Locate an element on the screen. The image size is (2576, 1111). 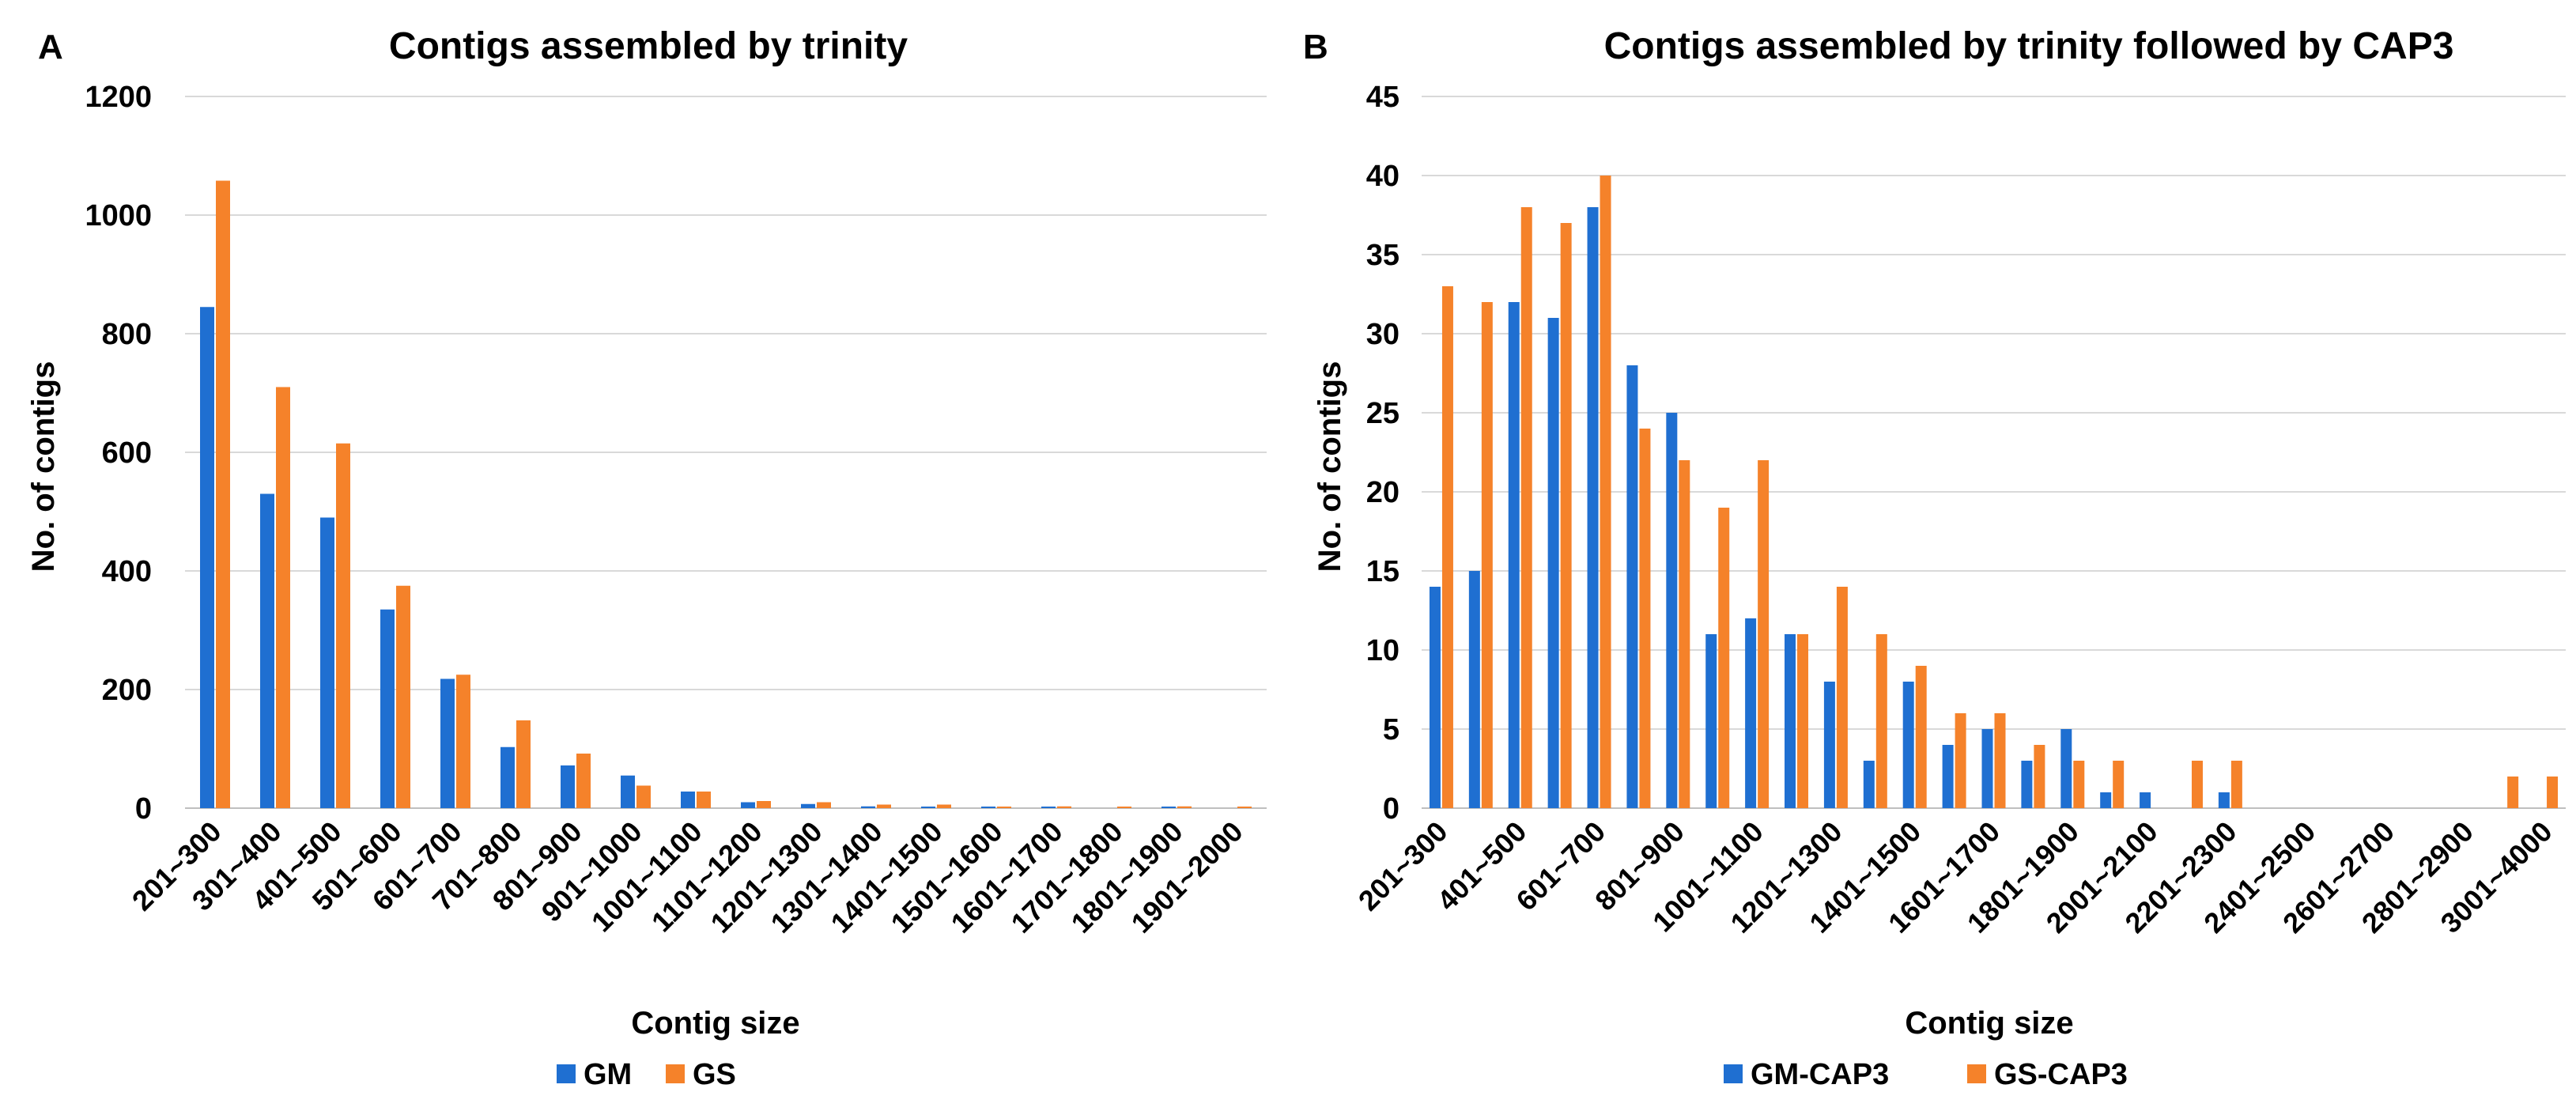
panel-a-bar-gm-601~700 is located at coordinates (447, 743).